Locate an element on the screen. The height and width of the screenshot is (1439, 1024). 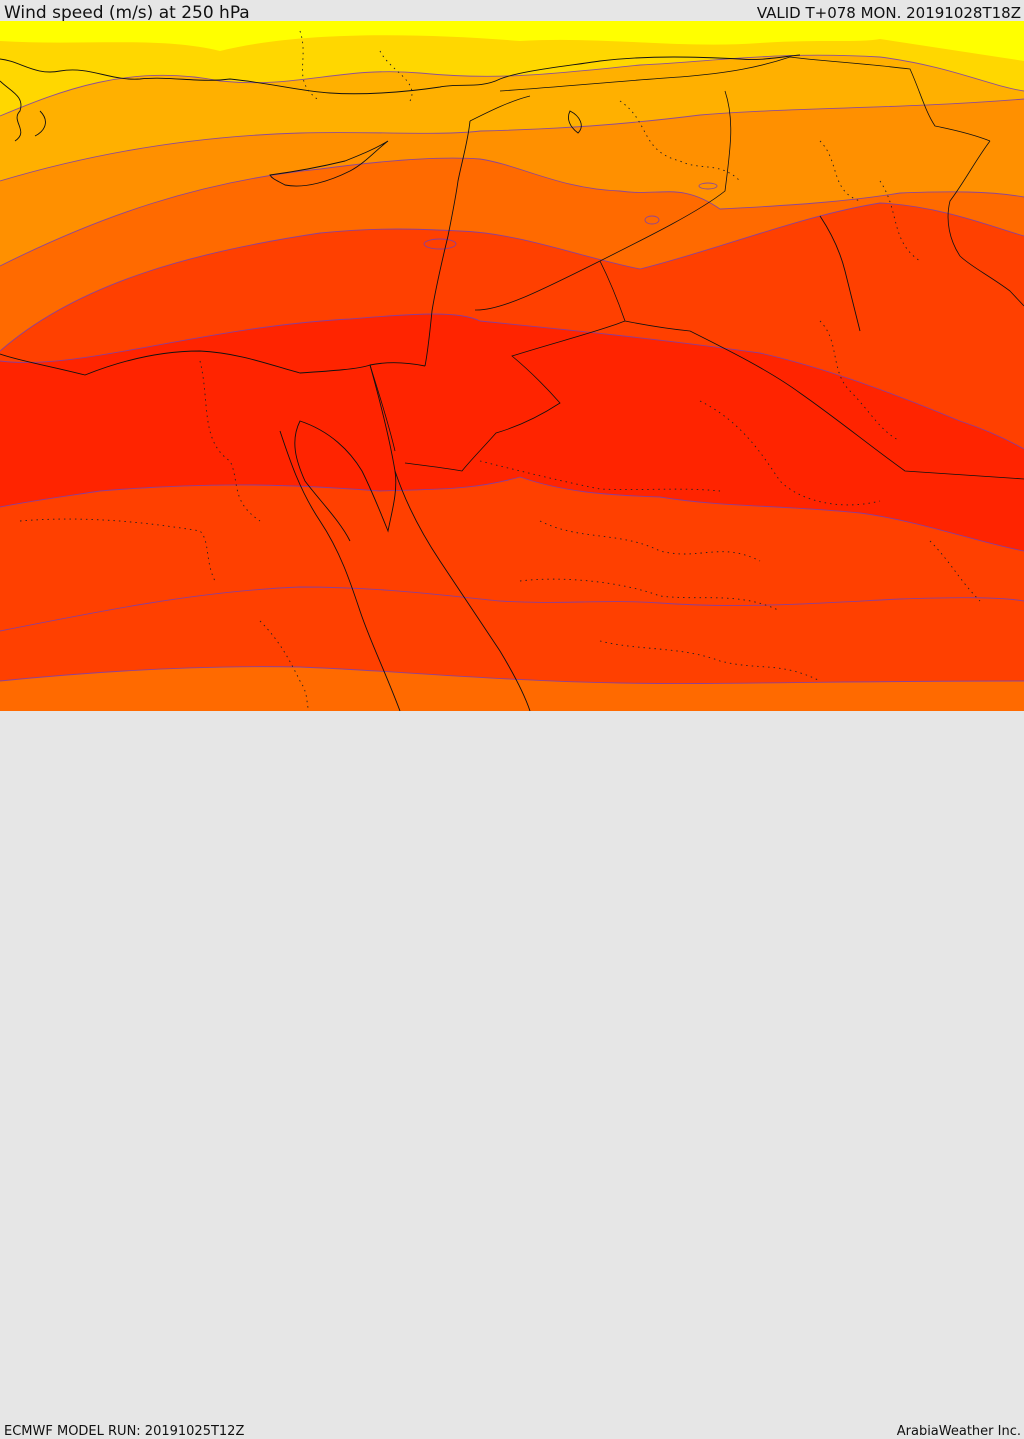
credit: ArabiaWeather Inc. is located at coordinates (958, 1431).